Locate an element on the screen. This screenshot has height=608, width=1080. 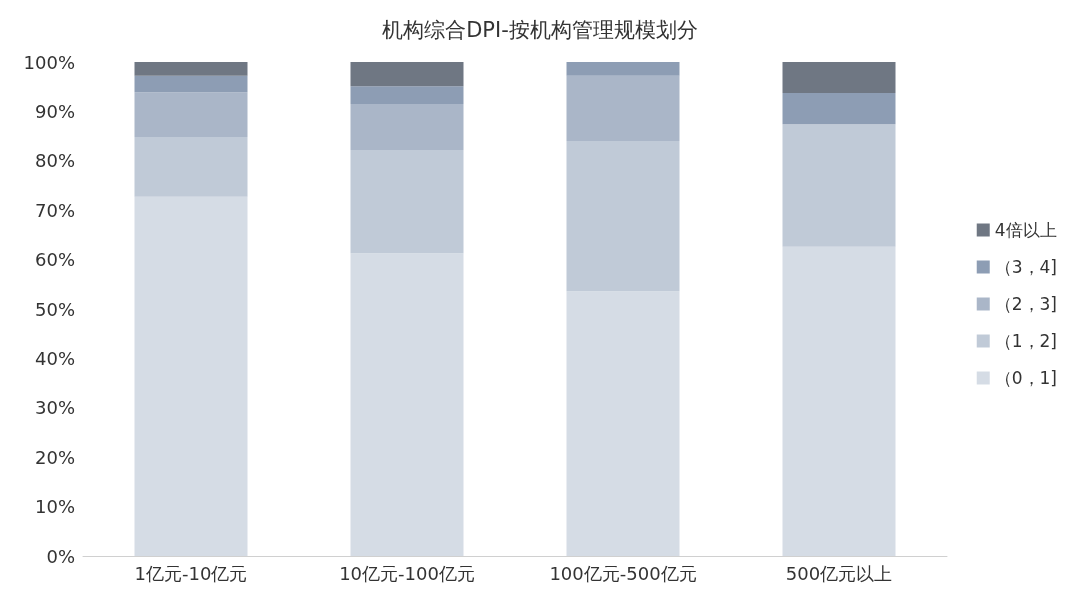
chart-title: 机构综合DPI-按机构管理规模划分 is located at coordinates (540, 29).